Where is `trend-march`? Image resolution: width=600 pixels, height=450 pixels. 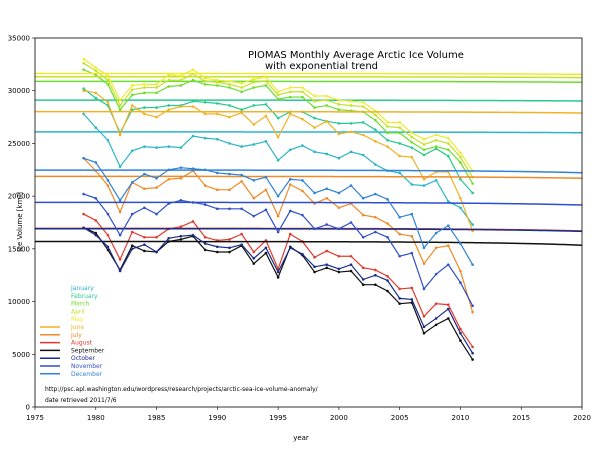
trend-march is located at coordinates (308, 81).